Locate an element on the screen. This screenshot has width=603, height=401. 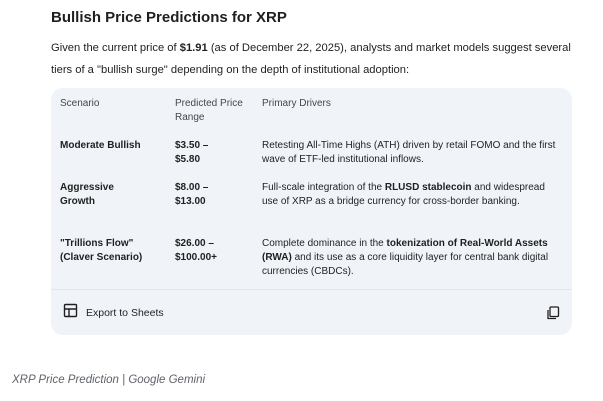
copy-icon is located at coordinates (553, 315).